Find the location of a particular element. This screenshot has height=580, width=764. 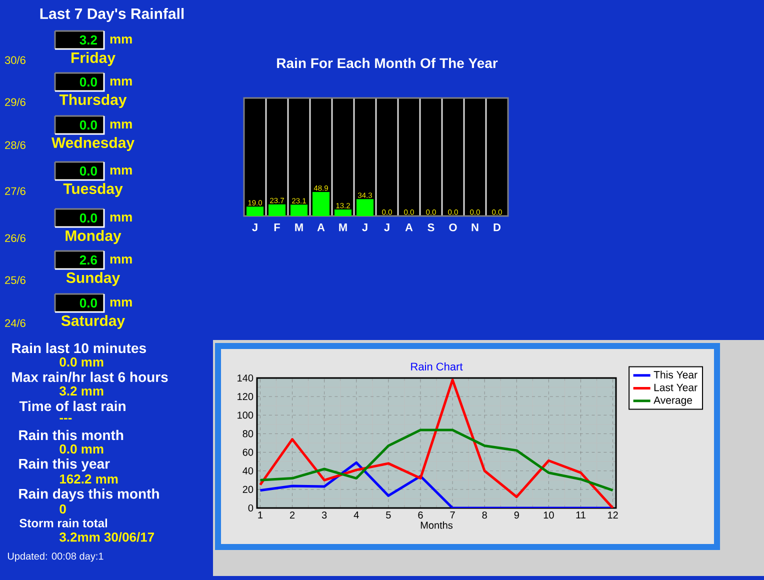

y-tick-label: 100 is located at coordinates (246, 415).